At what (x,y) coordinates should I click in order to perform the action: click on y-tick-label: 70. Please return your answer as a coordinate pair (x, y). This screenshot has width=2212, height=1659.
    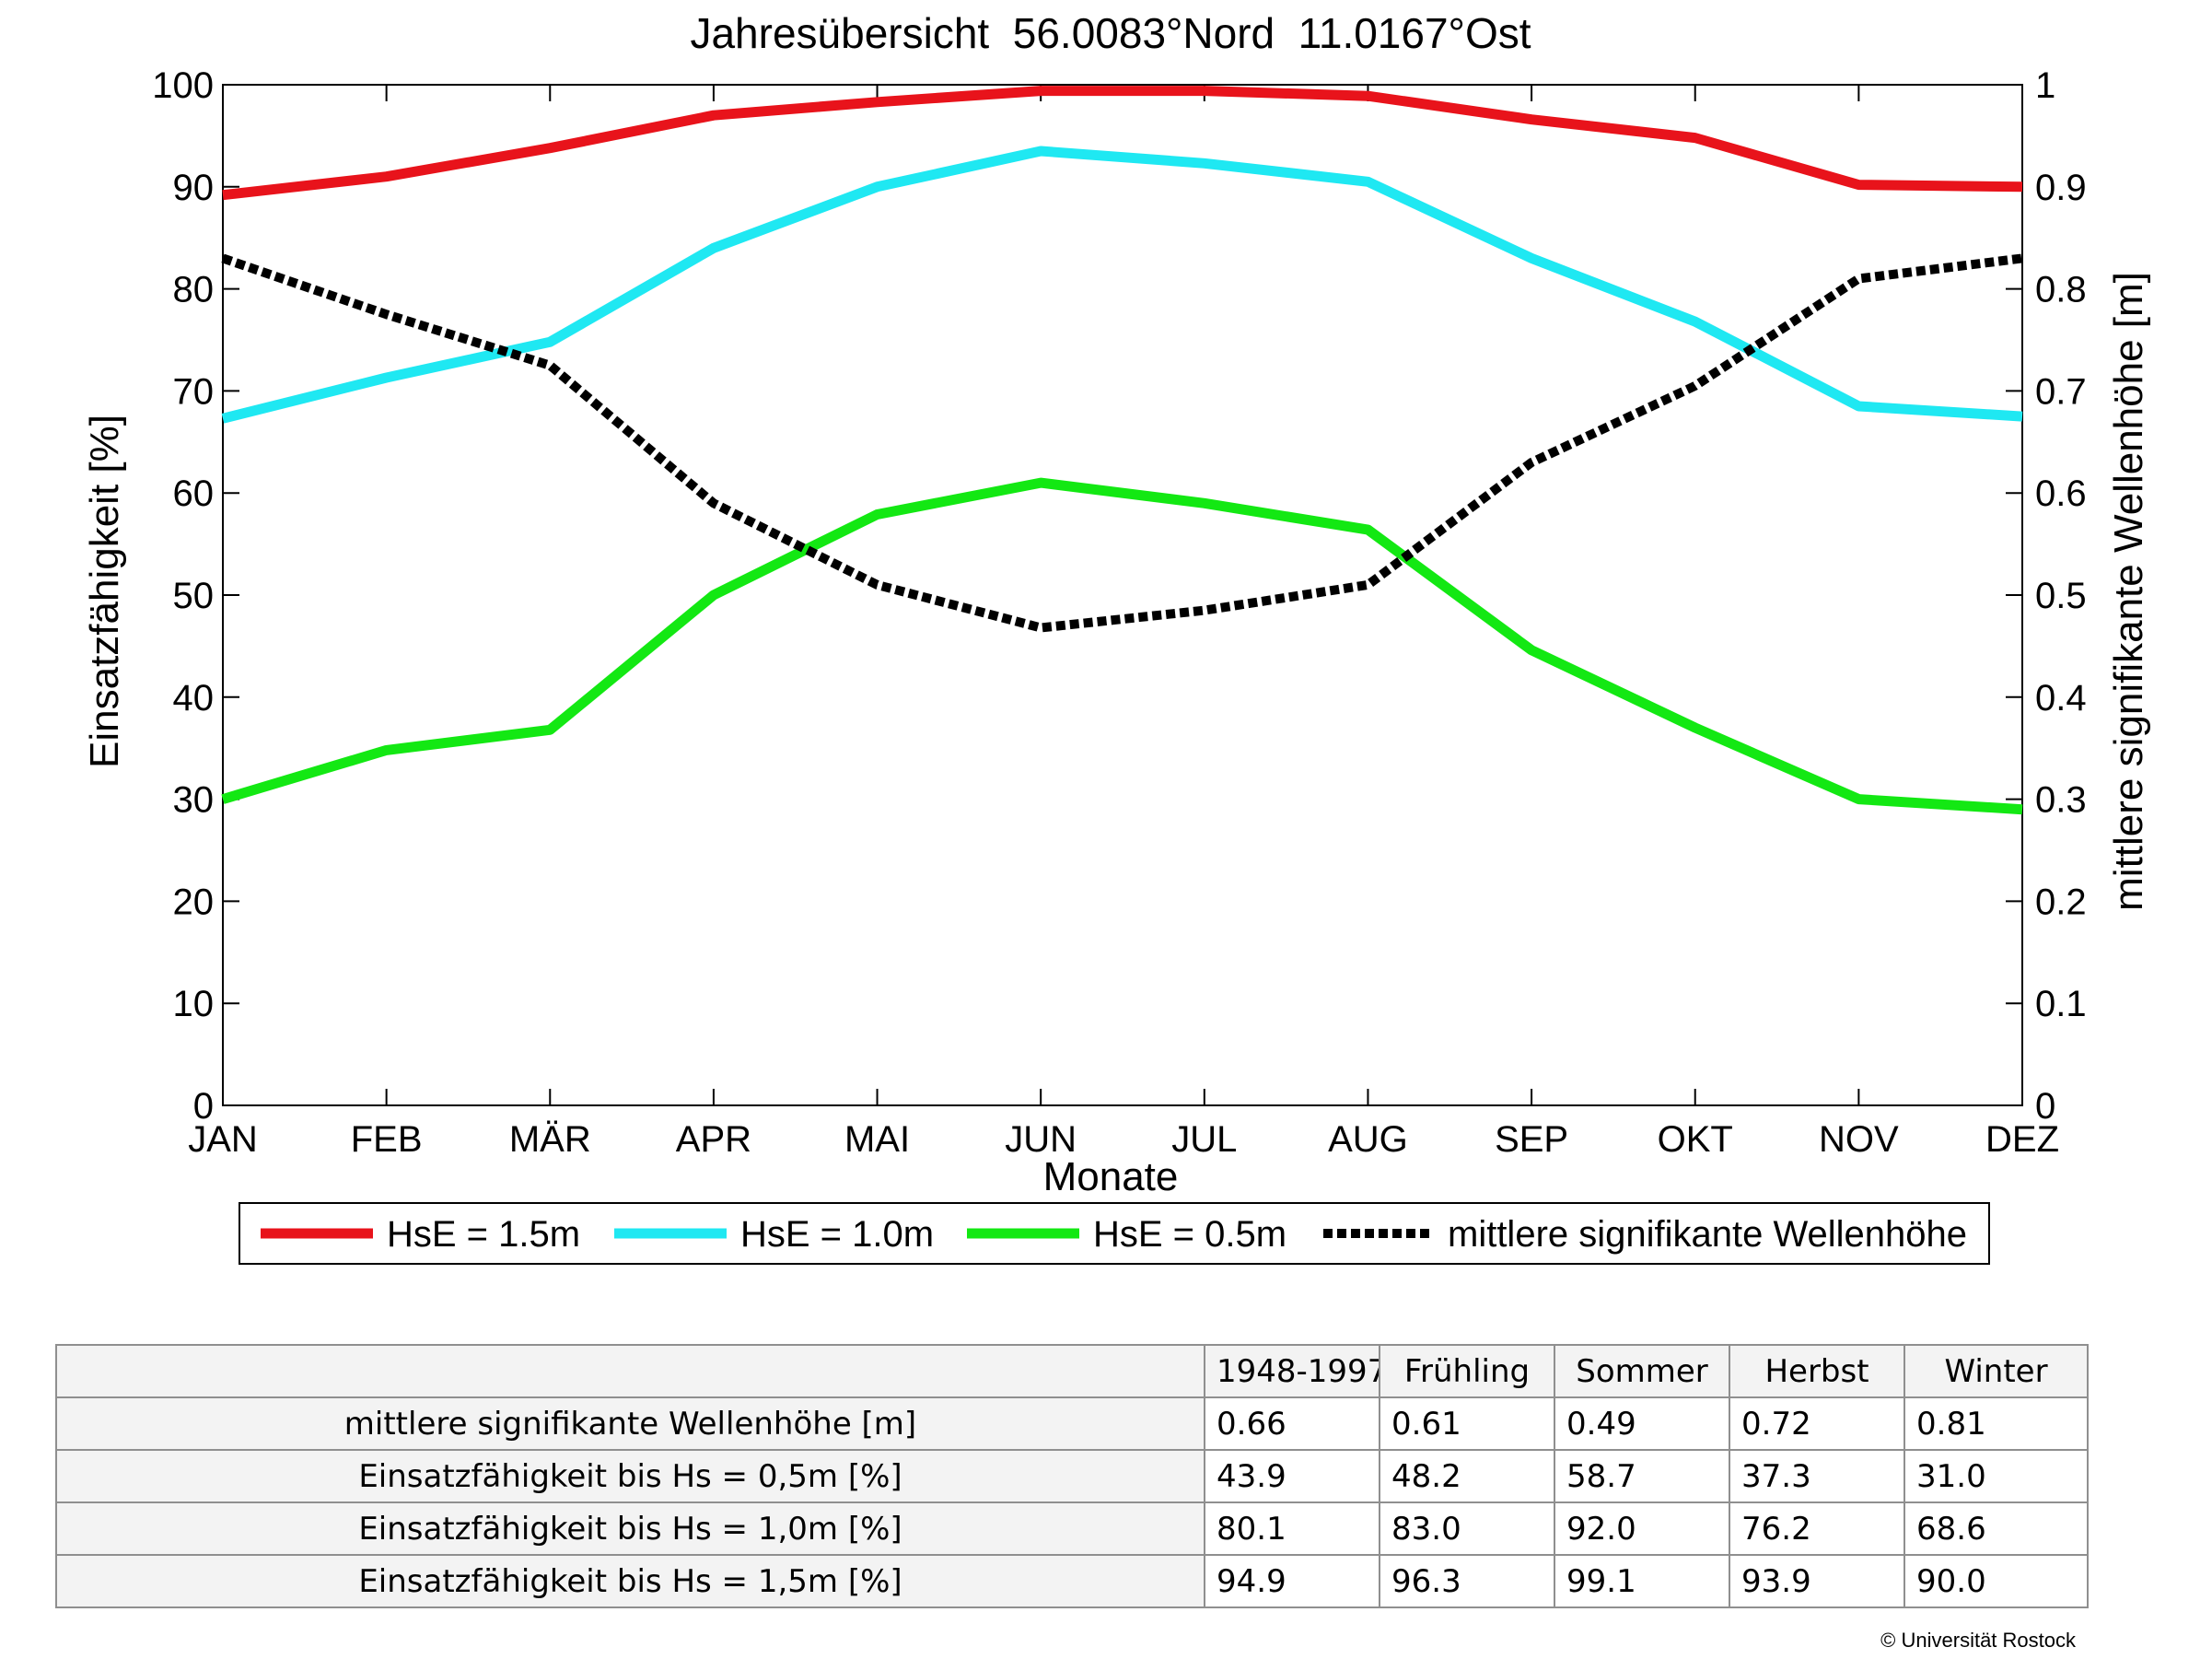
    Looking at the image, I should click on (194, 391).